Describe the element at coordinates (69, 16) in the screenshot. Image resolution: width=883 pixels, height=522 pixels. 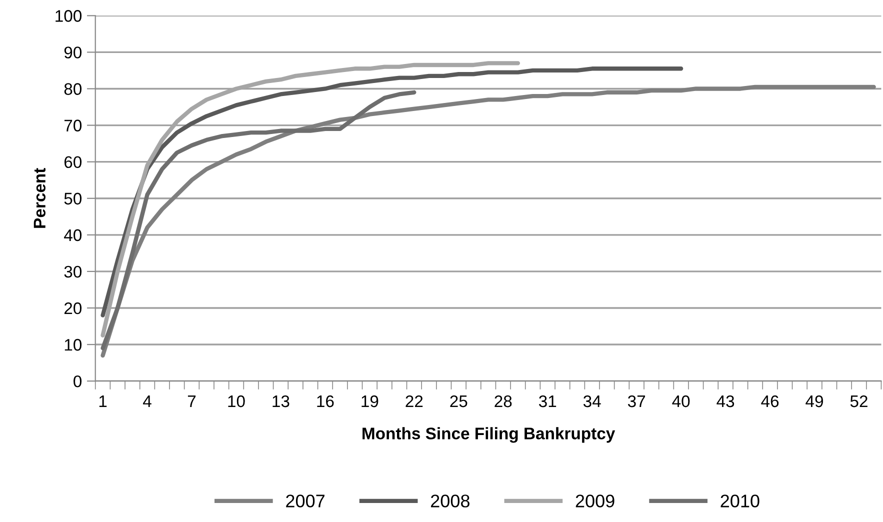
I see `y-tick-label: 100` at that location.